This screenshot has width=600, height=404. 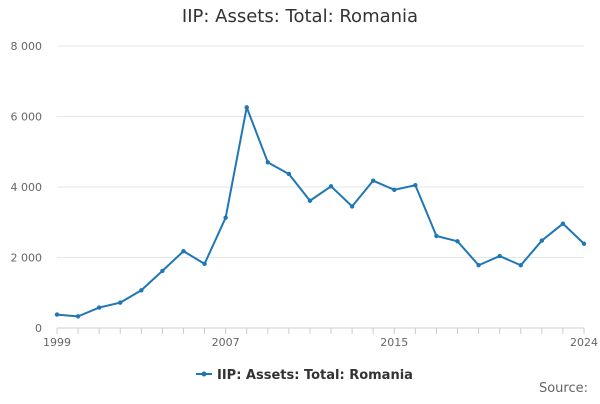 I want to click on legend-swatch-marker, so click(x=204, y=374).